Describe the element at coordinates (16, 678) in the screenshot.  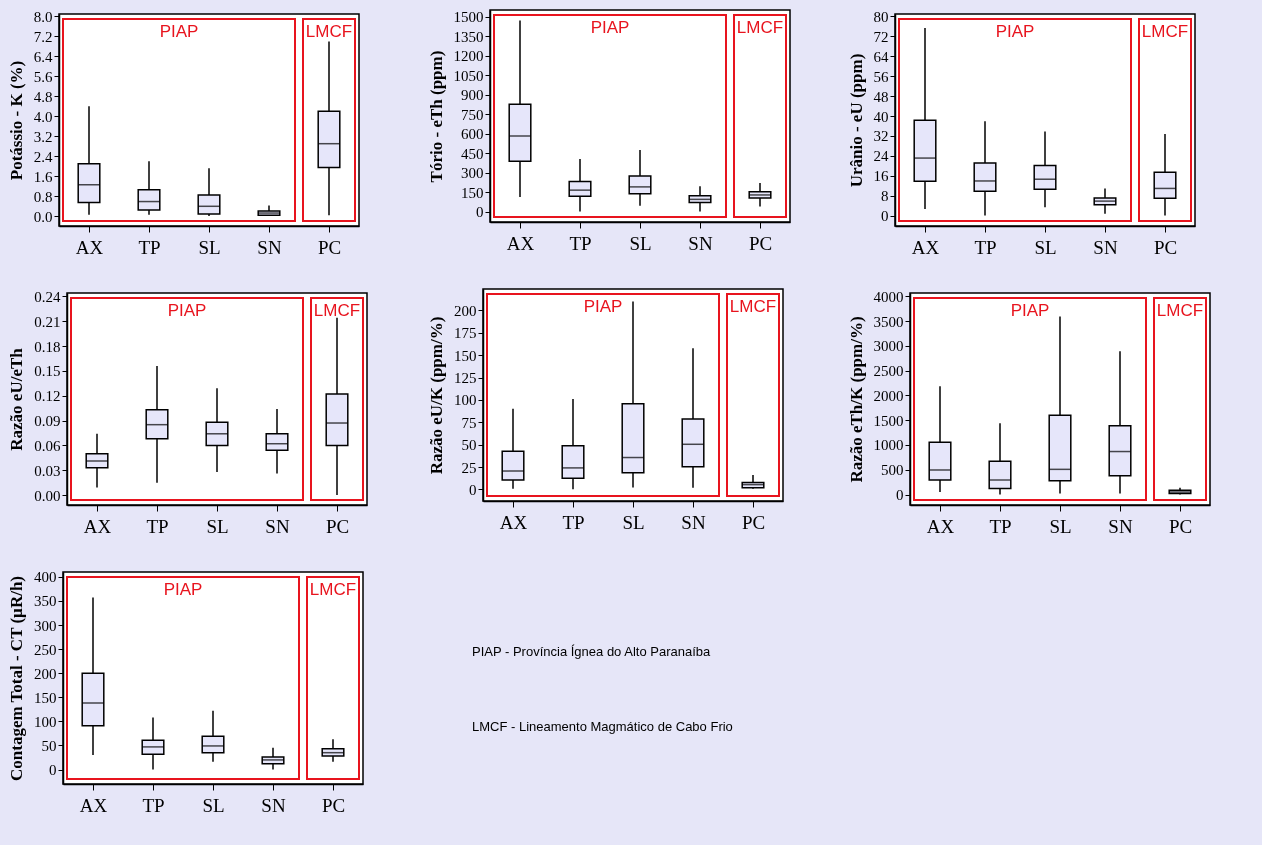
I see `y-axis-title: Contagem Total - CT (µR/h)` at that location.